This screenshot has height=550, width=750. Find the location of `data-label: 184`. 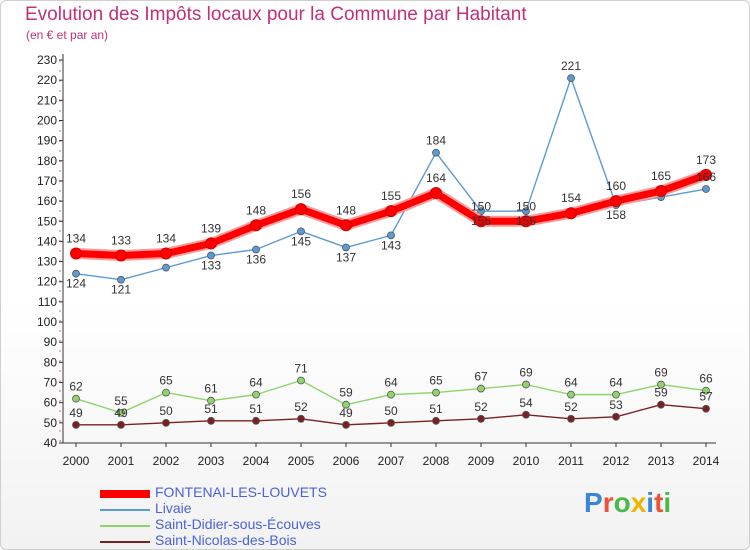

data-label: 184 is located at coordinates (436, 141).